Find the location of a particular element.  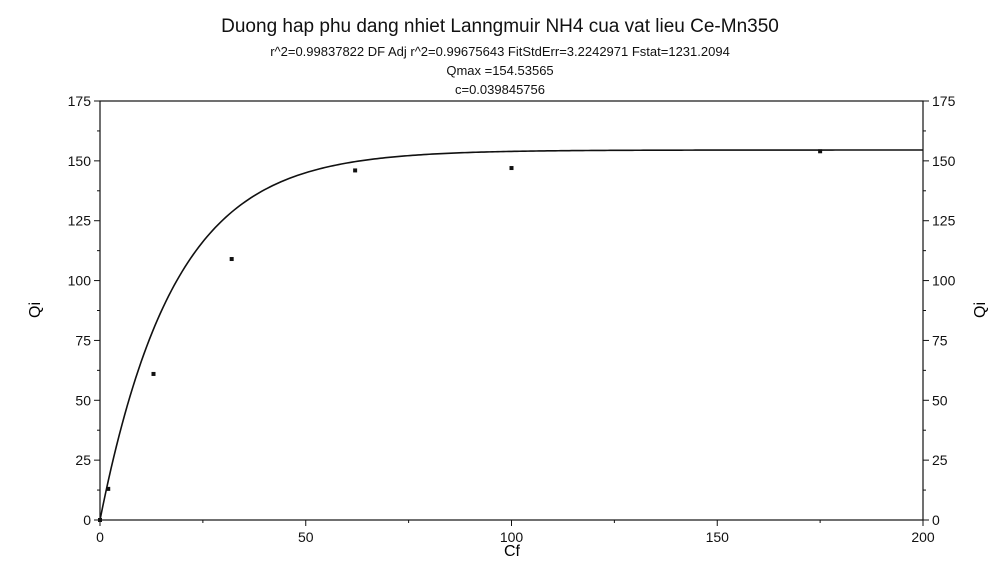

x-axis-label: Cf is located at coordinates (512, 551).